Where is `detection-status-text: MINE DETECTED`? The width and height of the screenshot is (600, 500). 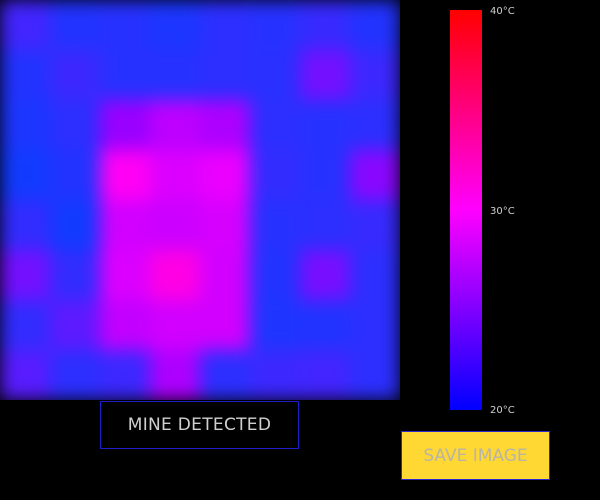
detection-status-text: MINE DETECTED is located at coordinates (199, 425).